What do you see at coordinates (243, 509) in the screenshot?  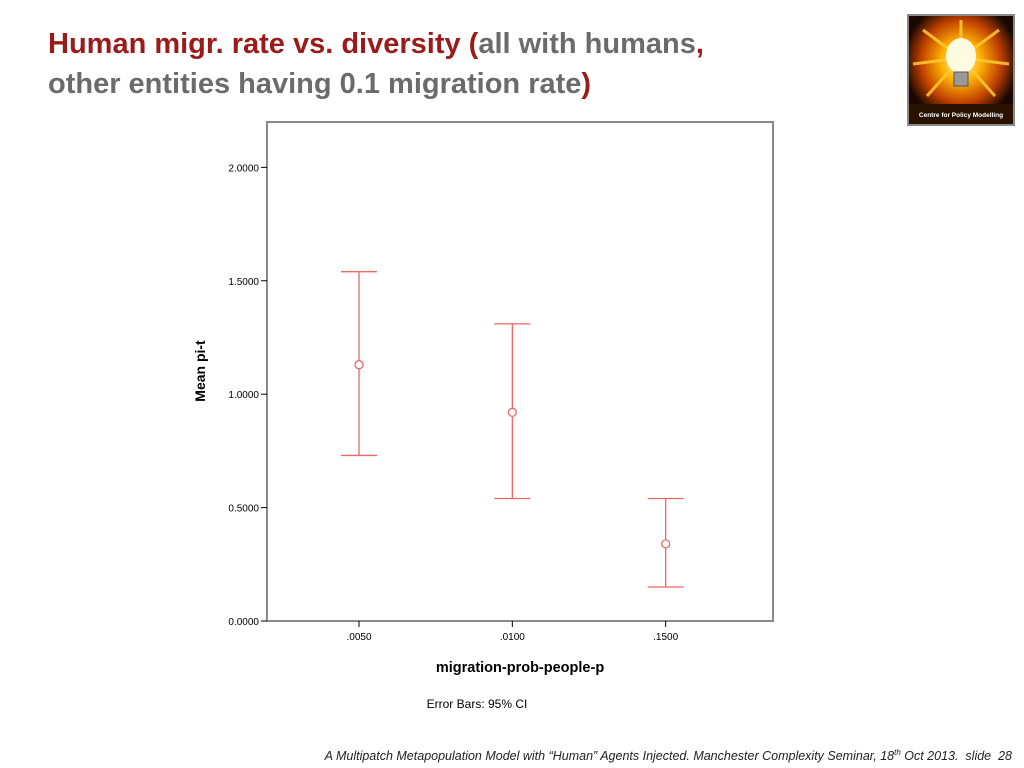 I see `y-tick-label: 0.5000` at bounding box center [243, 509].